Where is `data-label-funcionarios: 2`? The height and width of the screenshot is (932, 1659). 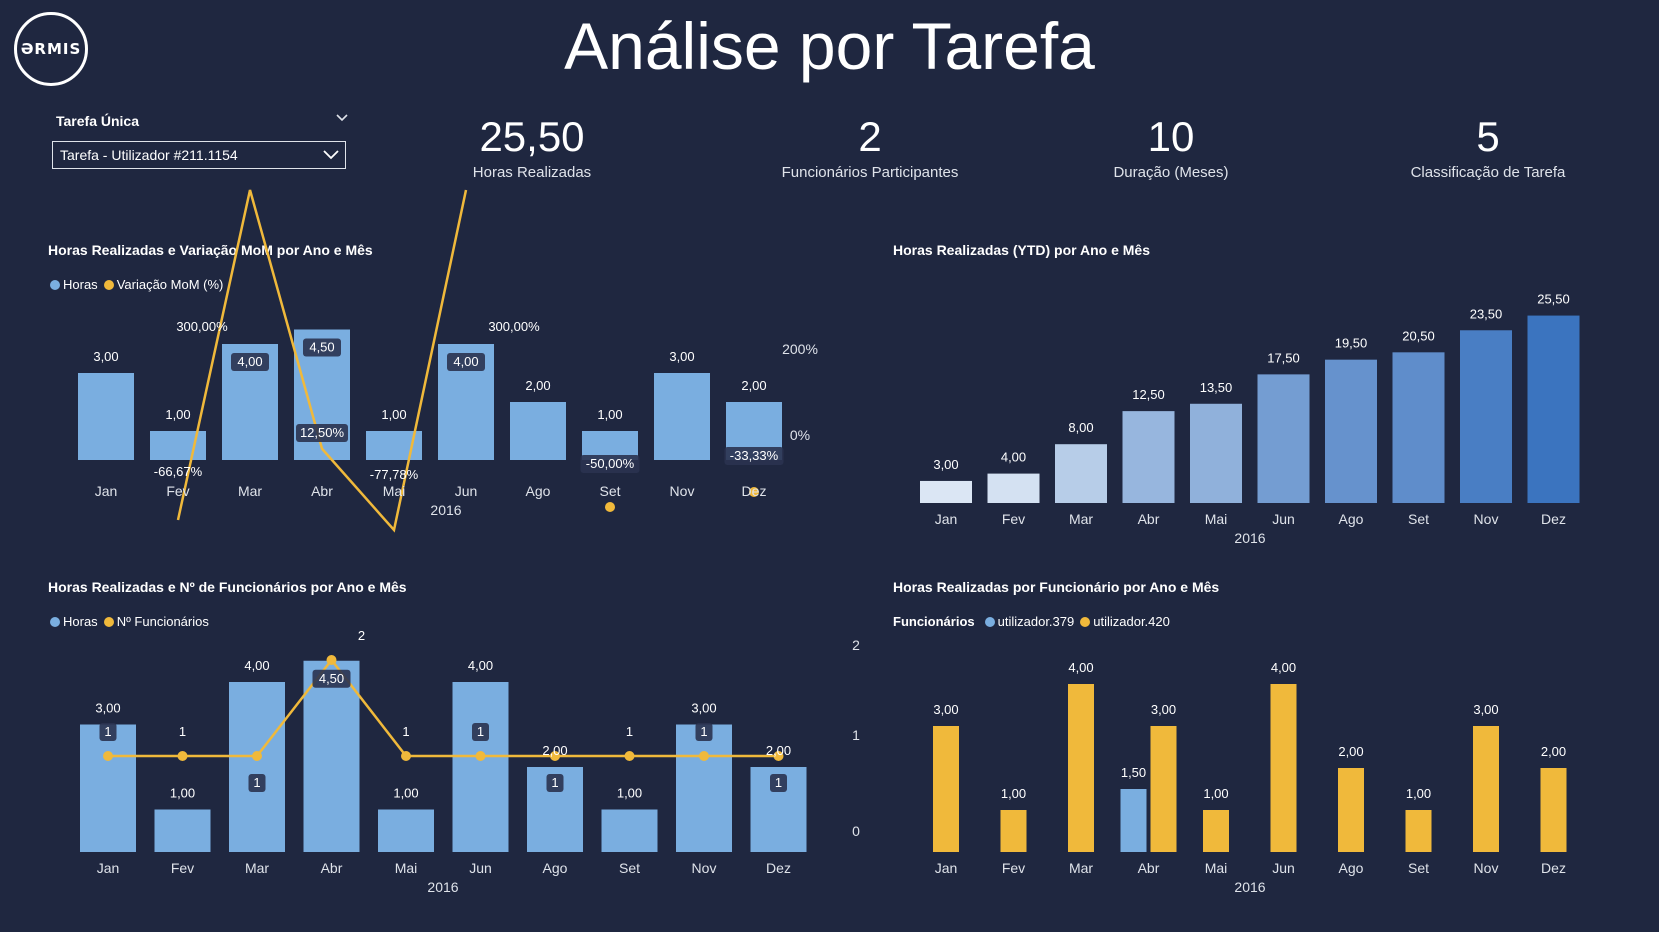
data-label-funcionarios: 2 is located at coordinates (361, 635).